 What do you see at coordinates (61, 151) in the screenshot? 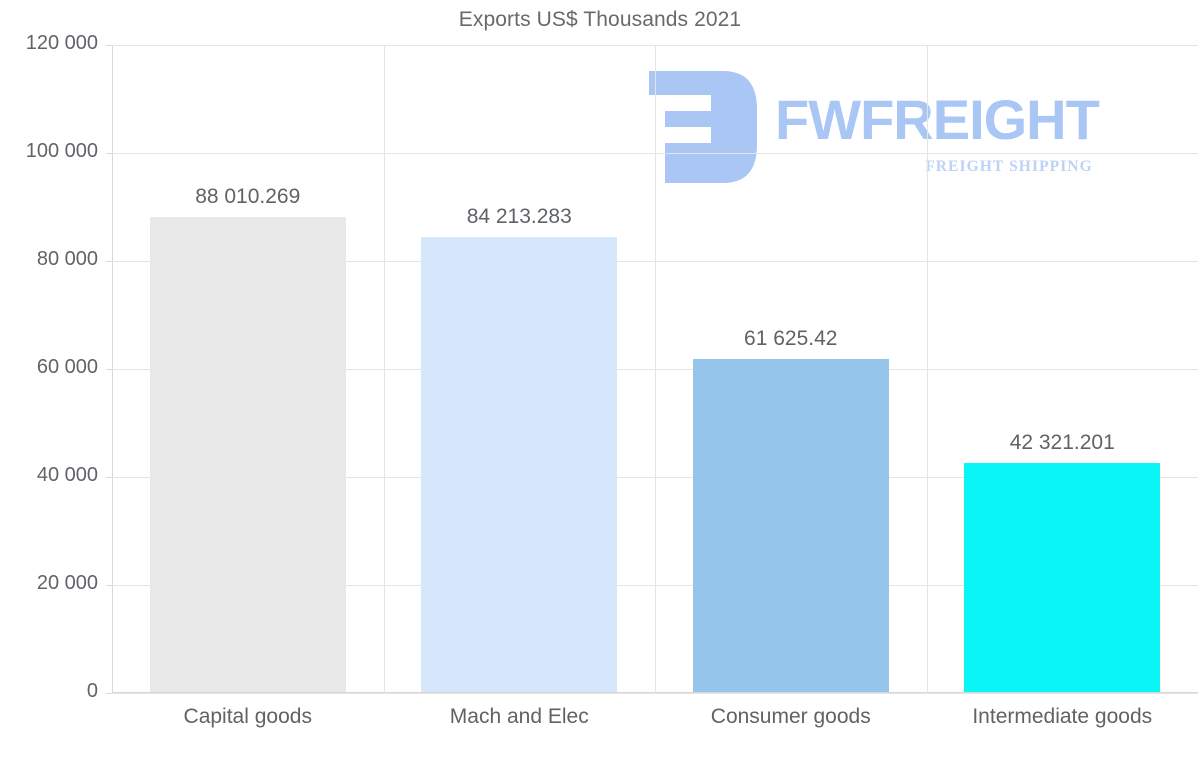
I see `y-axis-tick-label: 100 000` at bounding box center [61, 151].